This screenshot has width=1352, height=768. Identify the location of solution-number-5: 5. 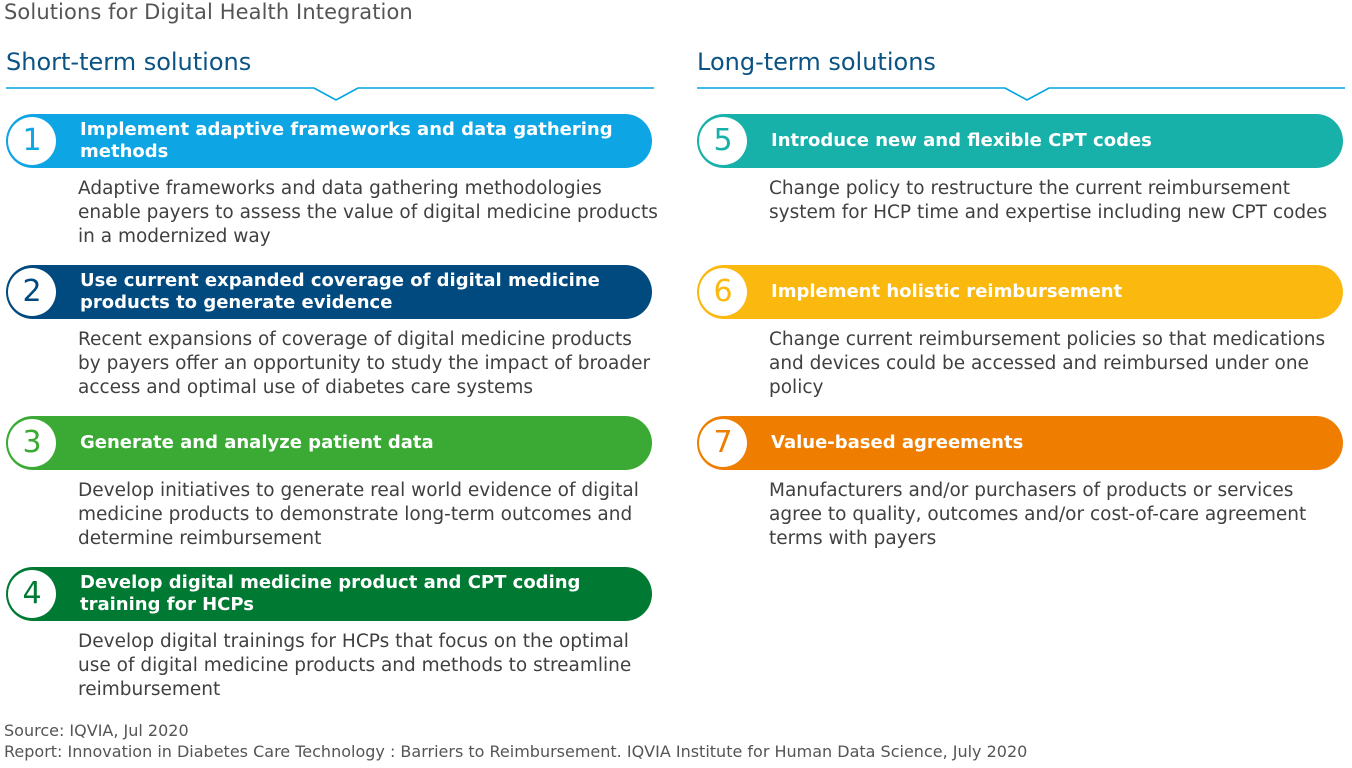
(723, 141).